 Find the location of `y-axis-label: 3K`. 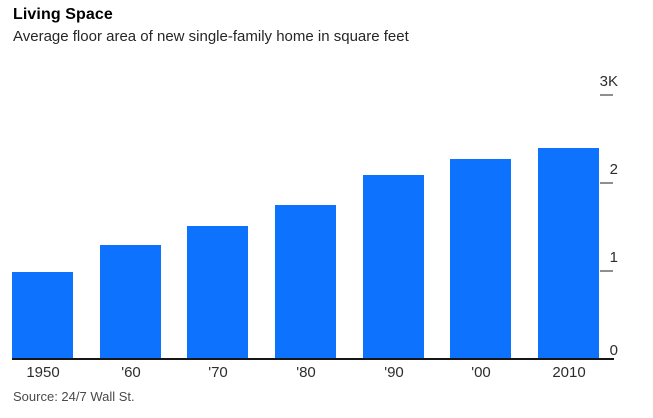

y-axis-label: 3K is located at coordinates (608, 81).